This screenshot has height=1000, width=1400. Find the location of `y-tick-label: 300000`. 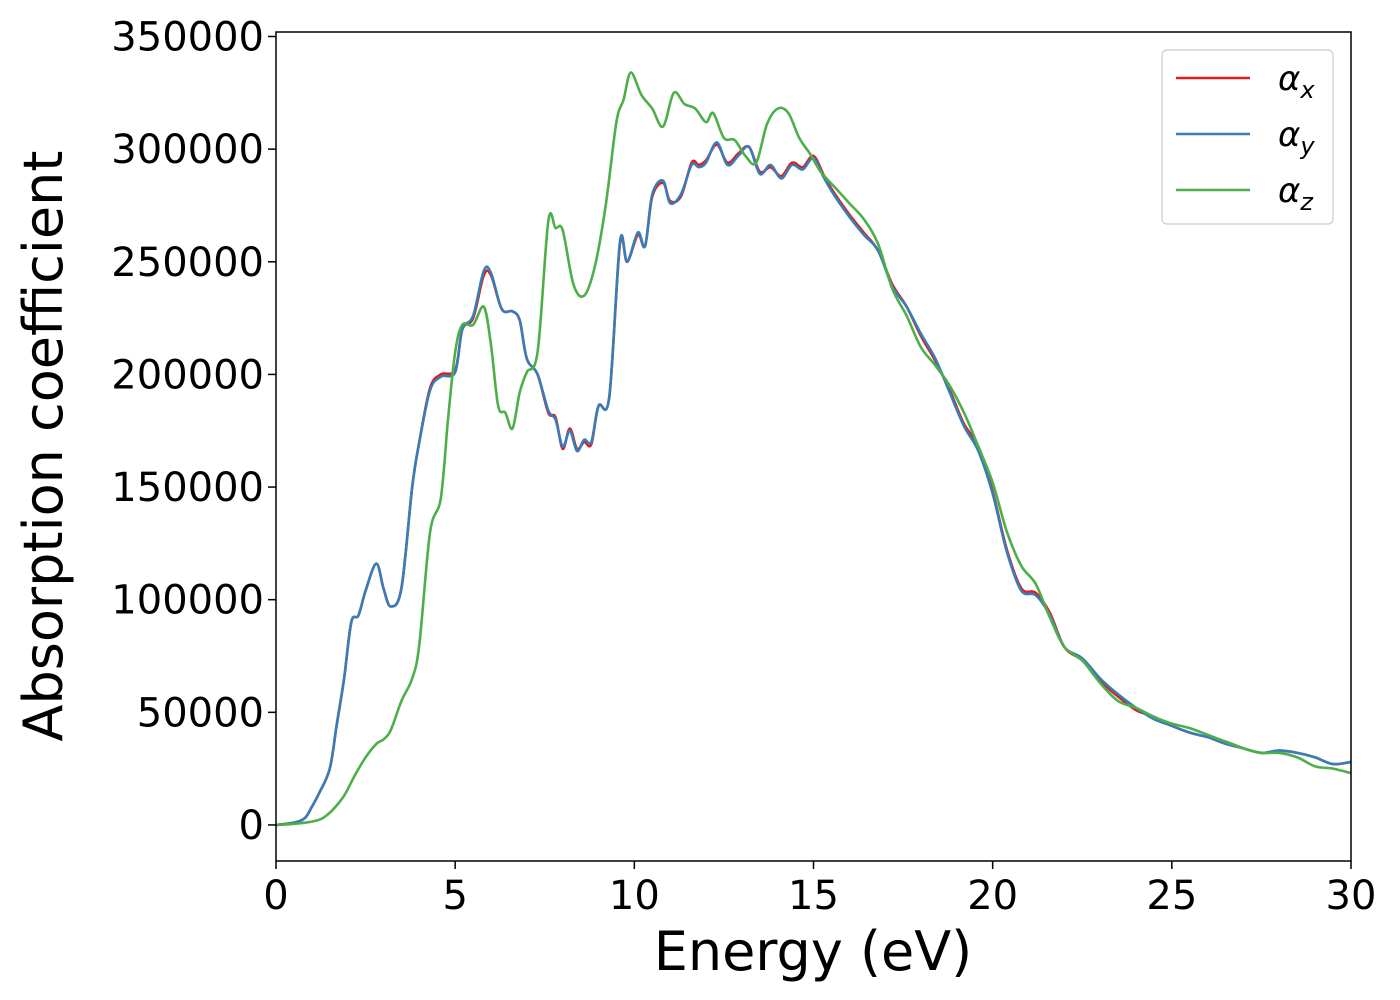

y-tick-label: 300000 is located at coordinates (187, 150).